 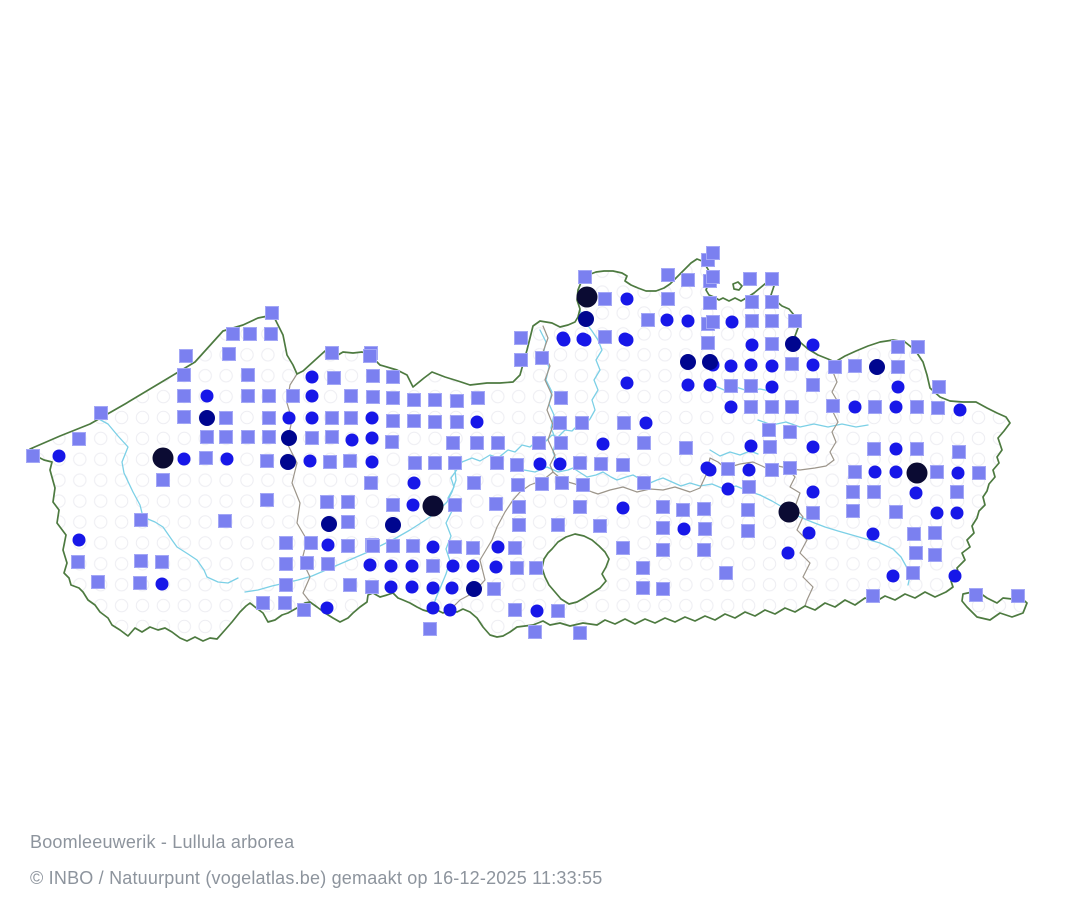 I want to click on baarle-enclave-outline, so click(x=737, y=286).